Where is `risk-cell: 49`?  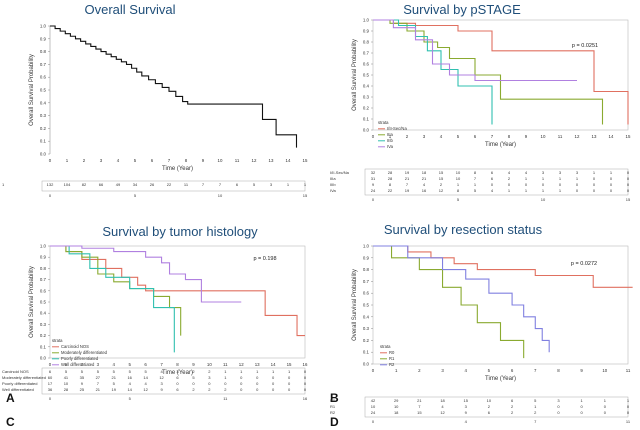 risk-cell: 49 is located at coordinates (118, 184).